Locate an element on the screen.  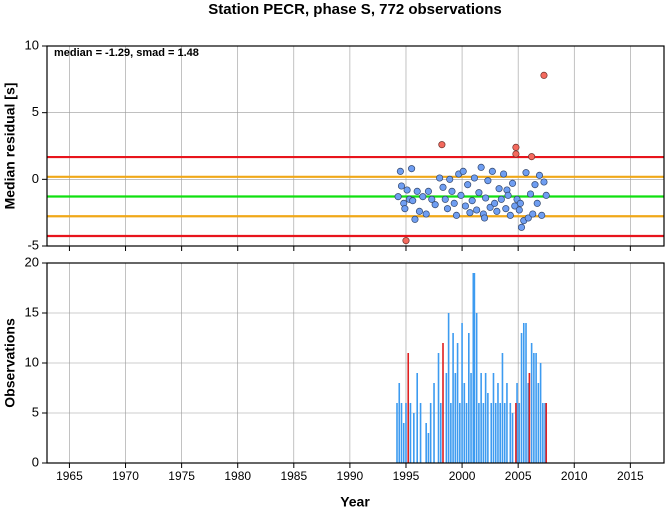
x-tick-label: 2010 is located at coordinates (574, 476).